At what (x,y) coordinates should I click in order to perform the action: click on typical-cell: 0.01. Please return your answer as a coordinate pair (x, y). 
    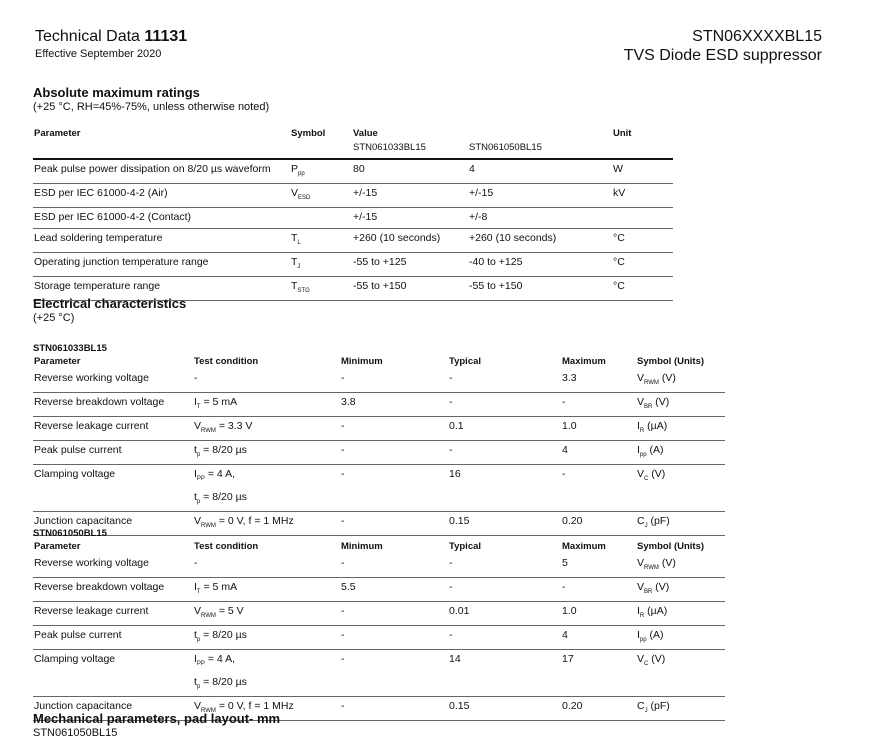
    Looking at the image, I should click on (504, 613).